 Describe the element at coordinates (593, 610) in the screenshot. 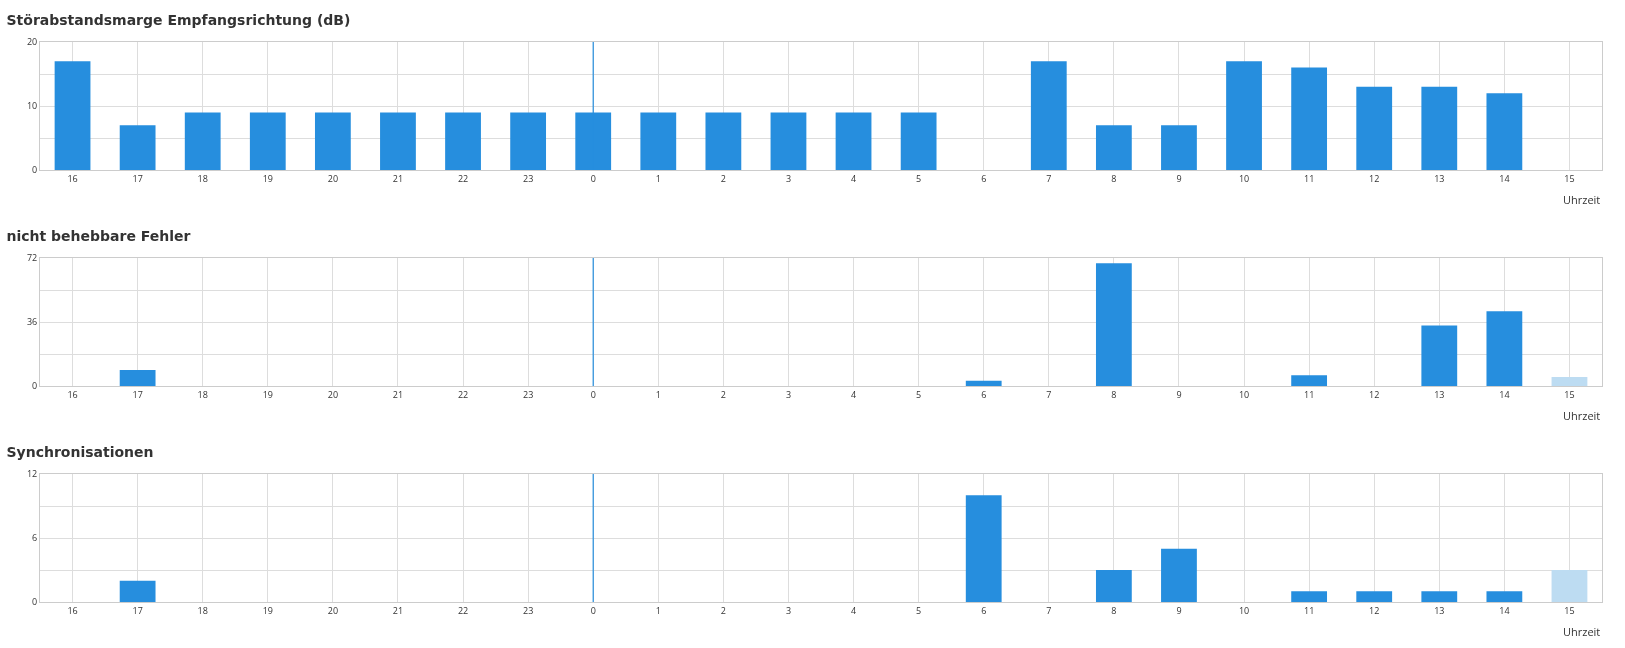

I see `x-tick-label: 0` at that location.